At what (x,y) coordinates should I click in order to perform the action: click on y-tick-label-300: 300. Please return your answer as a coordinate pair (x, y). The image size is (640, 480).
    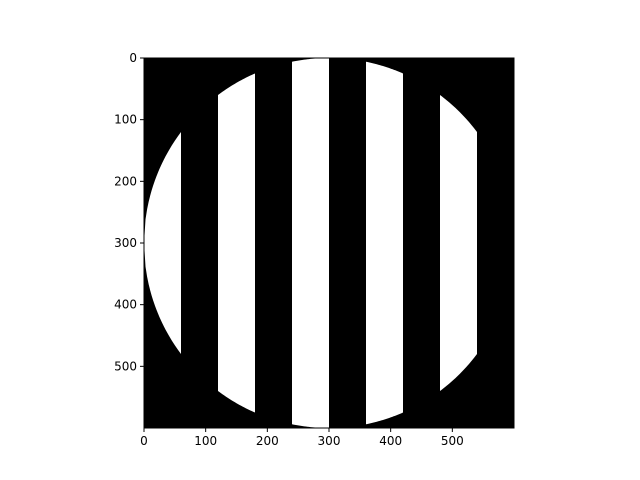
    Looking at the image, I should click on (125, 243).